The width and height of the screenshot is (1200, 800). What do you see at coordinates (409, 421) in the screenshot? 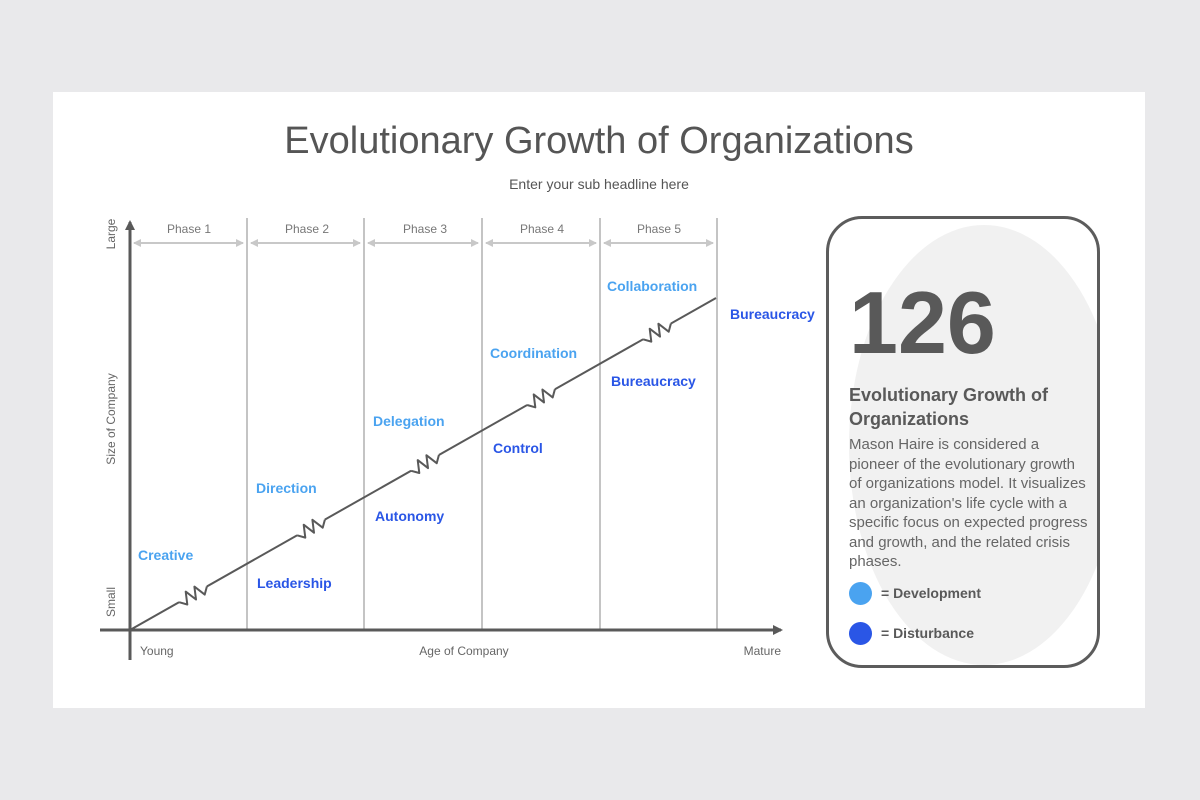
I see `development-label: Delegation` at bounding box center [409, 421].